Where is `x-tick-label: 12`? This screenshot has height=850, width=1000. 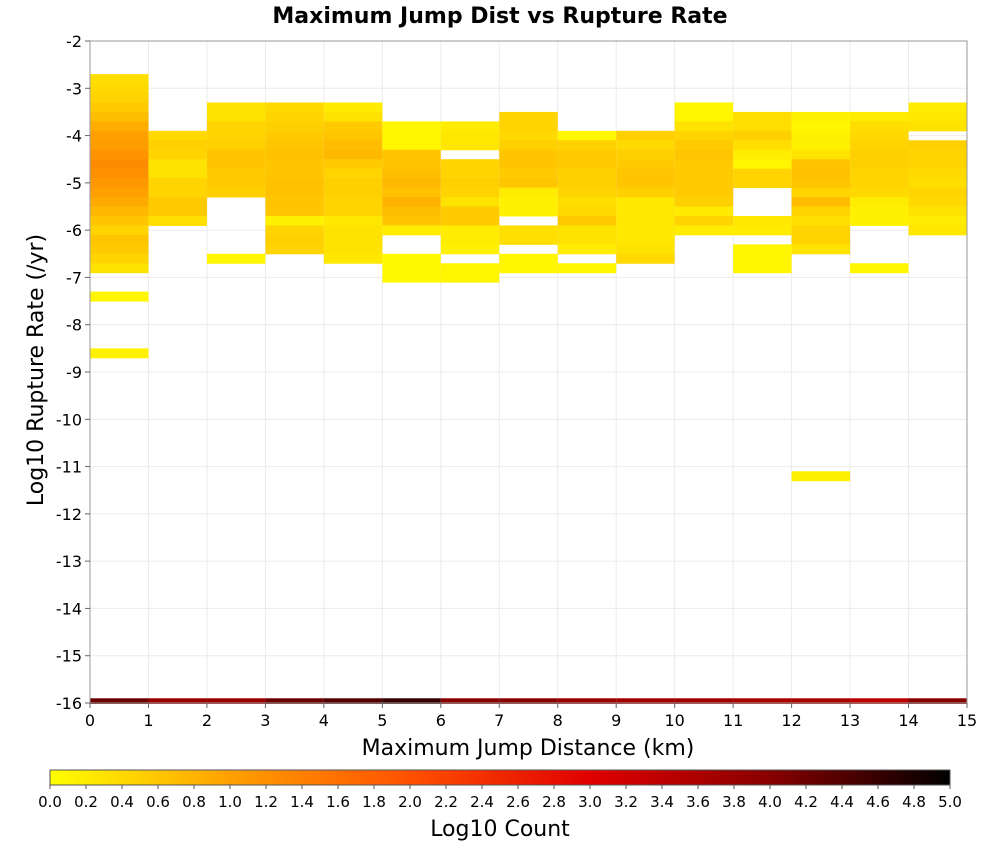 x-tick-label: 12 is located at coordinates (791, 720).